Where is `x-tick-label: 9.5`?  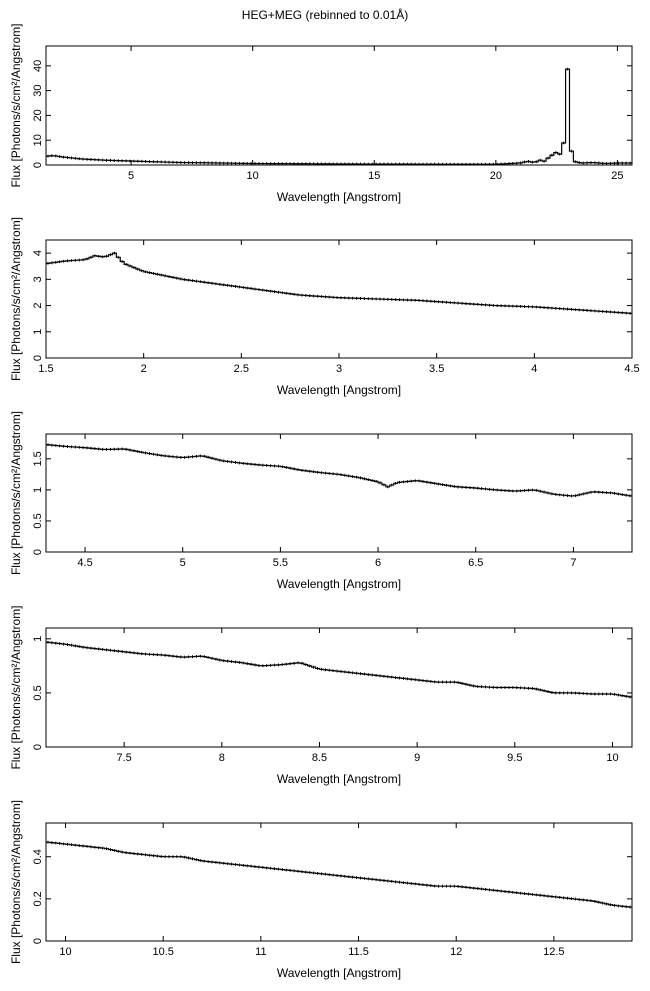 x-tick-label: 9.5 is located at coordinates (514, 758).